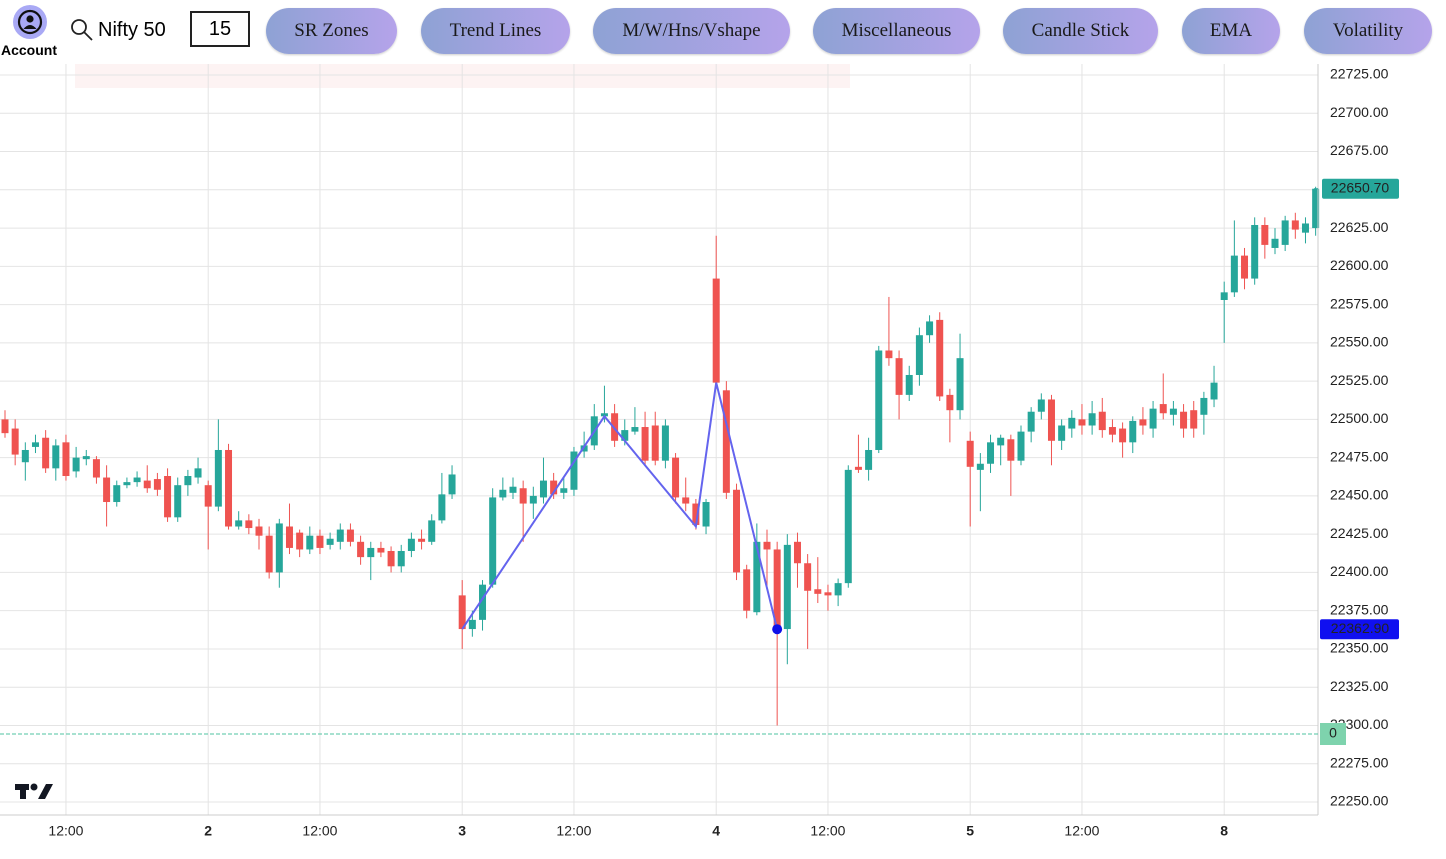  What do you see at coordinates (220, 29) in the screenshot?
I see `interval-input: 15` at bounding box center [220, 29].